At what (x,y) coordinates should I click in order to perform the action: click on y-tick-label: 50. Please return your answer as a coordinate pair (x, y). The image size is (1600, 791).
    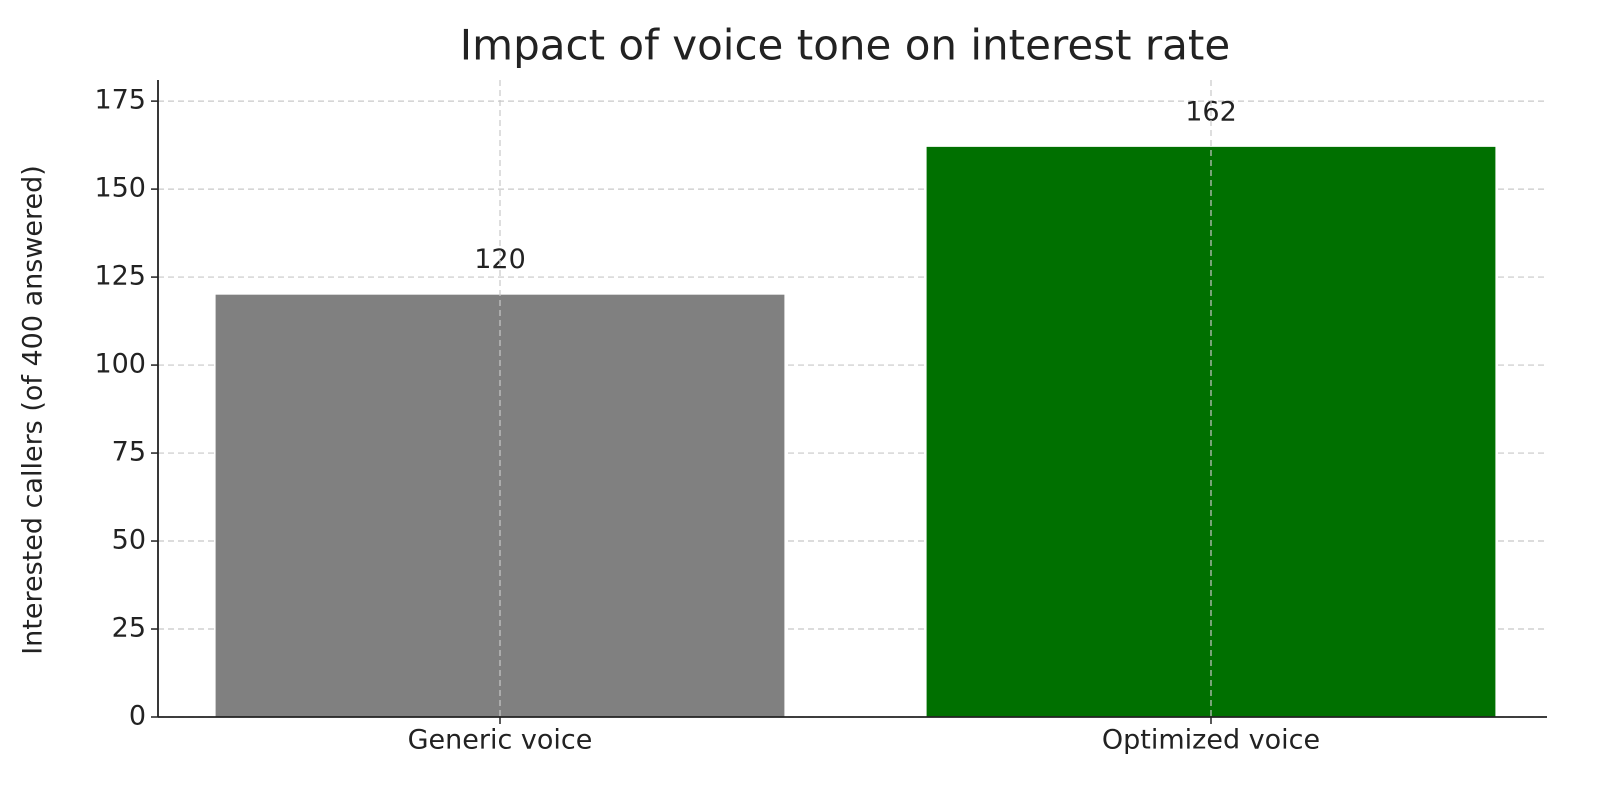
    Looking at the image, I should click on (129, 540).